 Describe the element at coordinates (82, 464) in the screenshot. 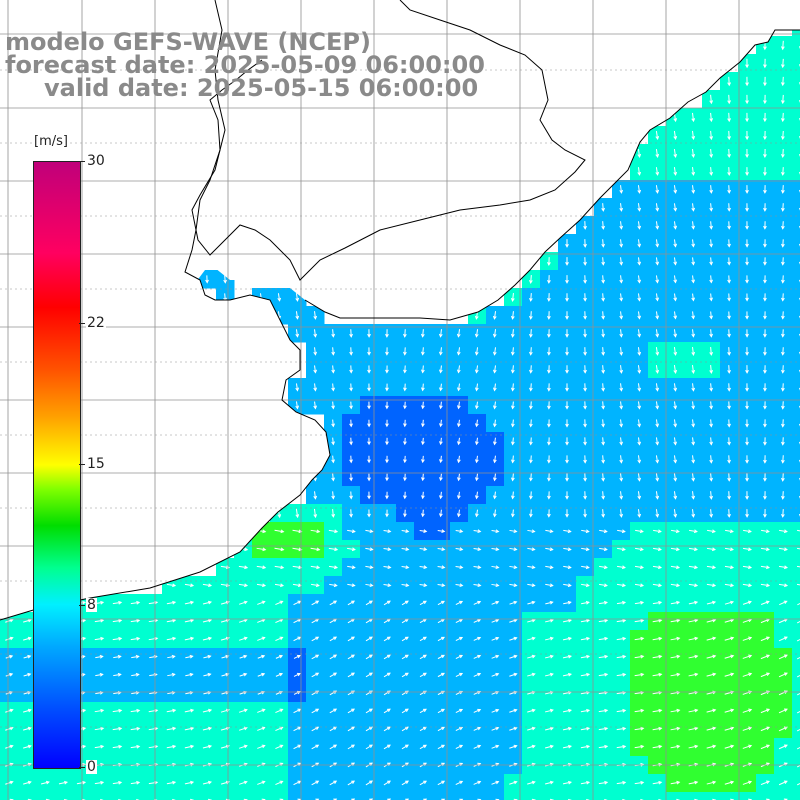

I see `colorbar-tick` at that location.